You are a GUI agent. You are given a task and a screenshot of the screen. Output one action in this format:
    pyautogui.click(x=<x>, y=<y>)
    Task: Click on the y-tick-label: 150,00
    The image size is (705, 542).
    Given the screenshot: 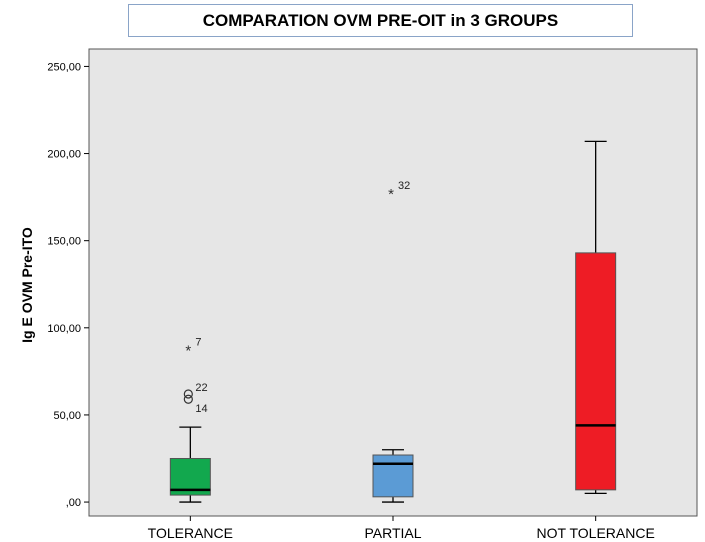 What is the action you would take?
    pyautogui.click(x=64, y=242)
    